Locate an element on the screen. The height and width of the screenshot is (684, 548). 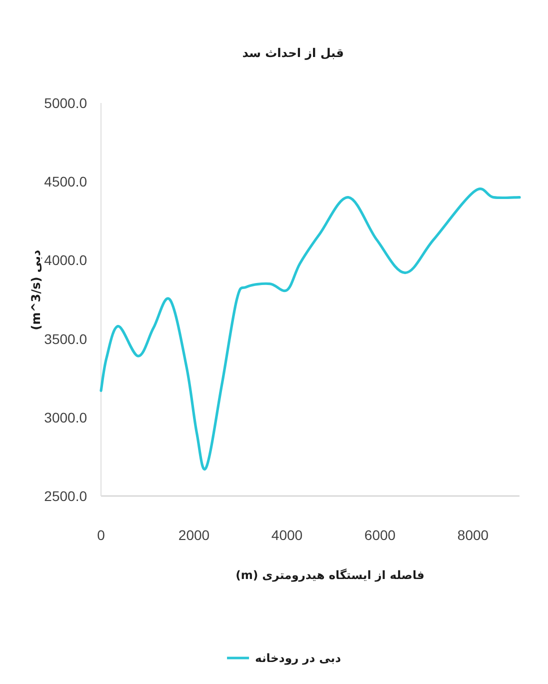
x-tick-label: 8000 is located at coordinates (473, 535).